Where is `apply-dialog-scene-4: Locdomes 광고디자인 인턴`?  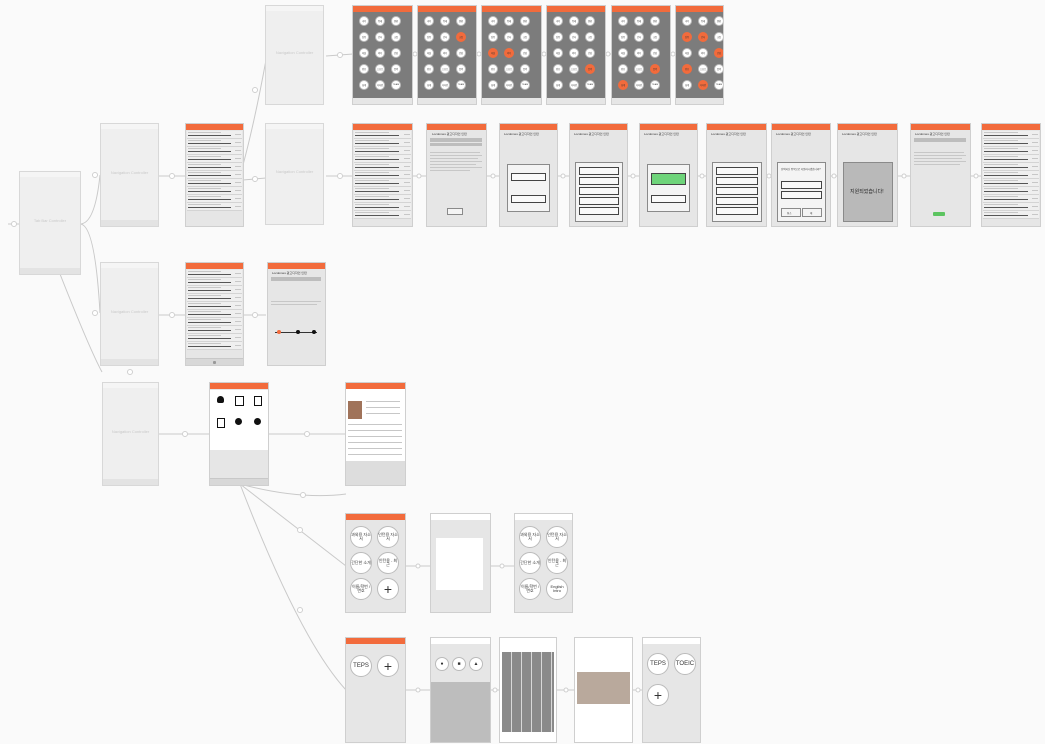
apply-dialog-scene-4: Locdomes 광고디자인 인턴 is located at coordinates (736, 175).